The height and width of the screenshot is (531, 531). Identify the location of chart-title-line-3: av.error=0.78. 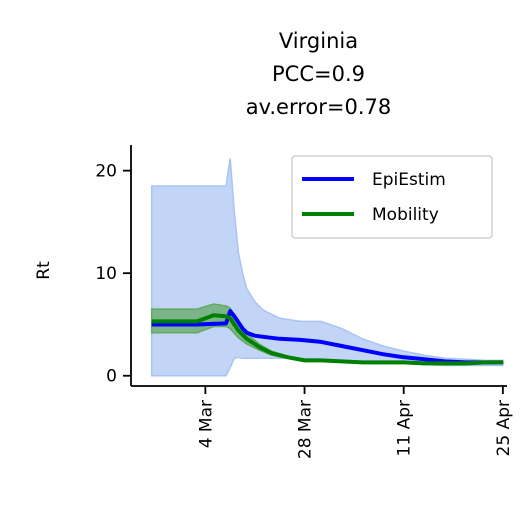
(318, 107).